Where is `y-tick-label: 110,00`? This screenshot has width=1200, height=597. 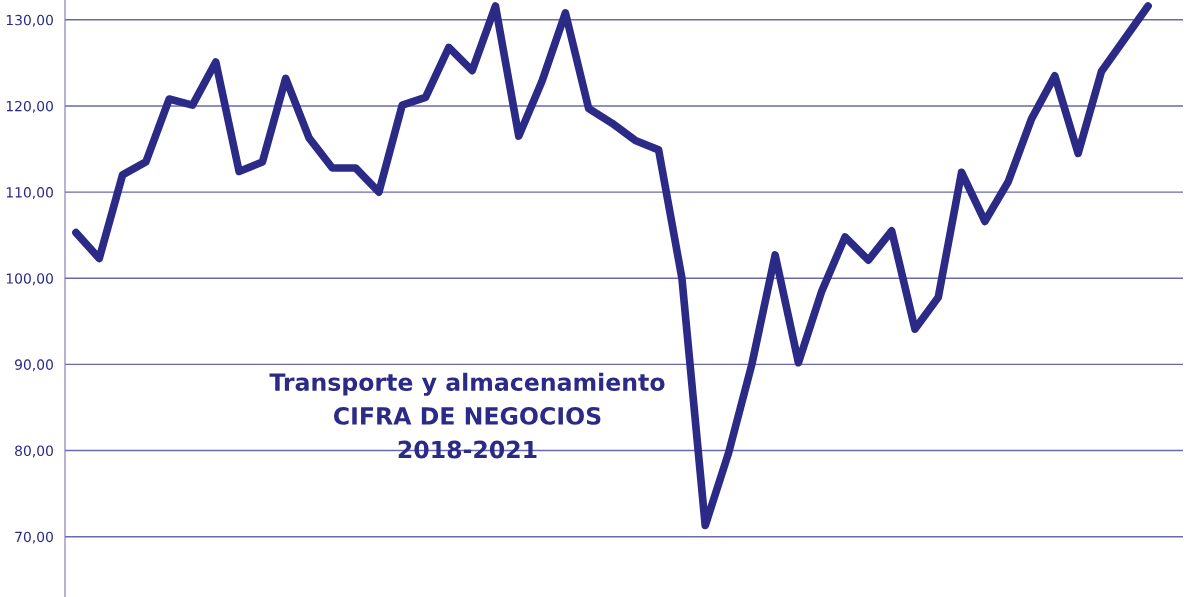 y-tick-label: 110,00 is located at coordinates (29, 193).